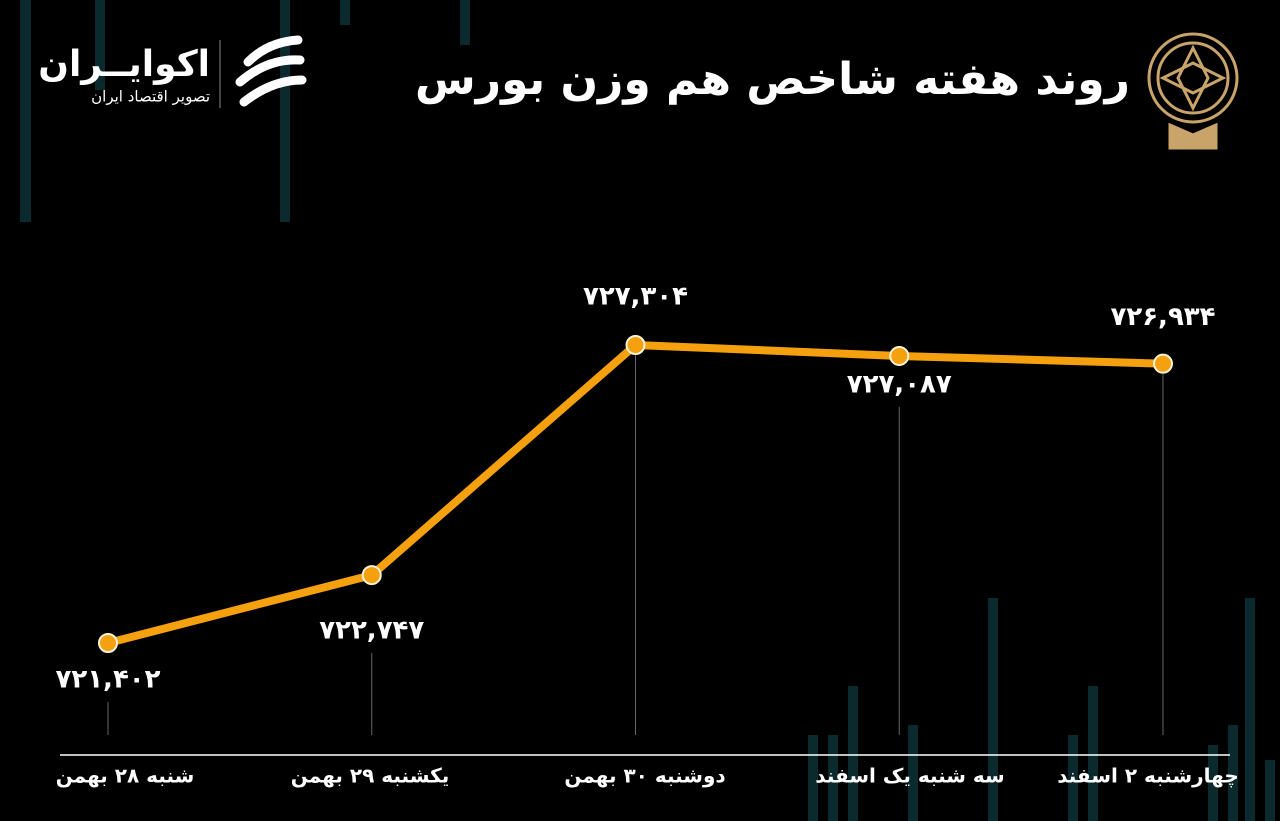  What do you see at coordinates (909, 776) in the screenshot?
I see `x-tick-label: سه شنبه یک اسفند` at bounding box center [909, 776].